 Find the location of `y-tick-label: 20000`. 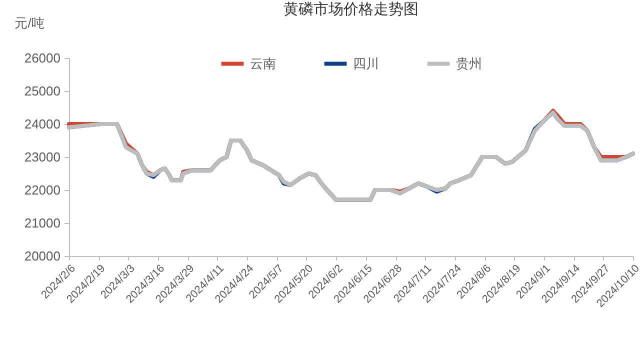

y-tick-label: 20000 is located at coordinates (42, 256).